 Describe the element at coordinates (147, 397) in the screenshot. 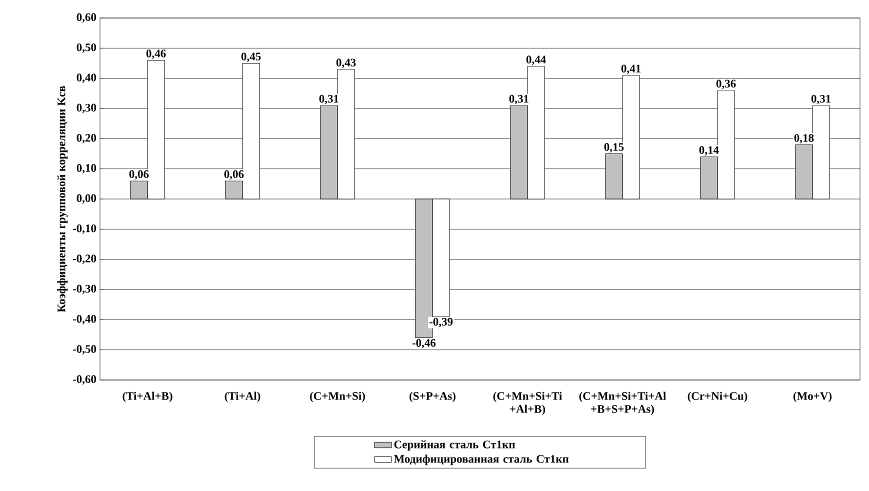

I see `x-tick-label: (Ti+Al+B)` at that location.